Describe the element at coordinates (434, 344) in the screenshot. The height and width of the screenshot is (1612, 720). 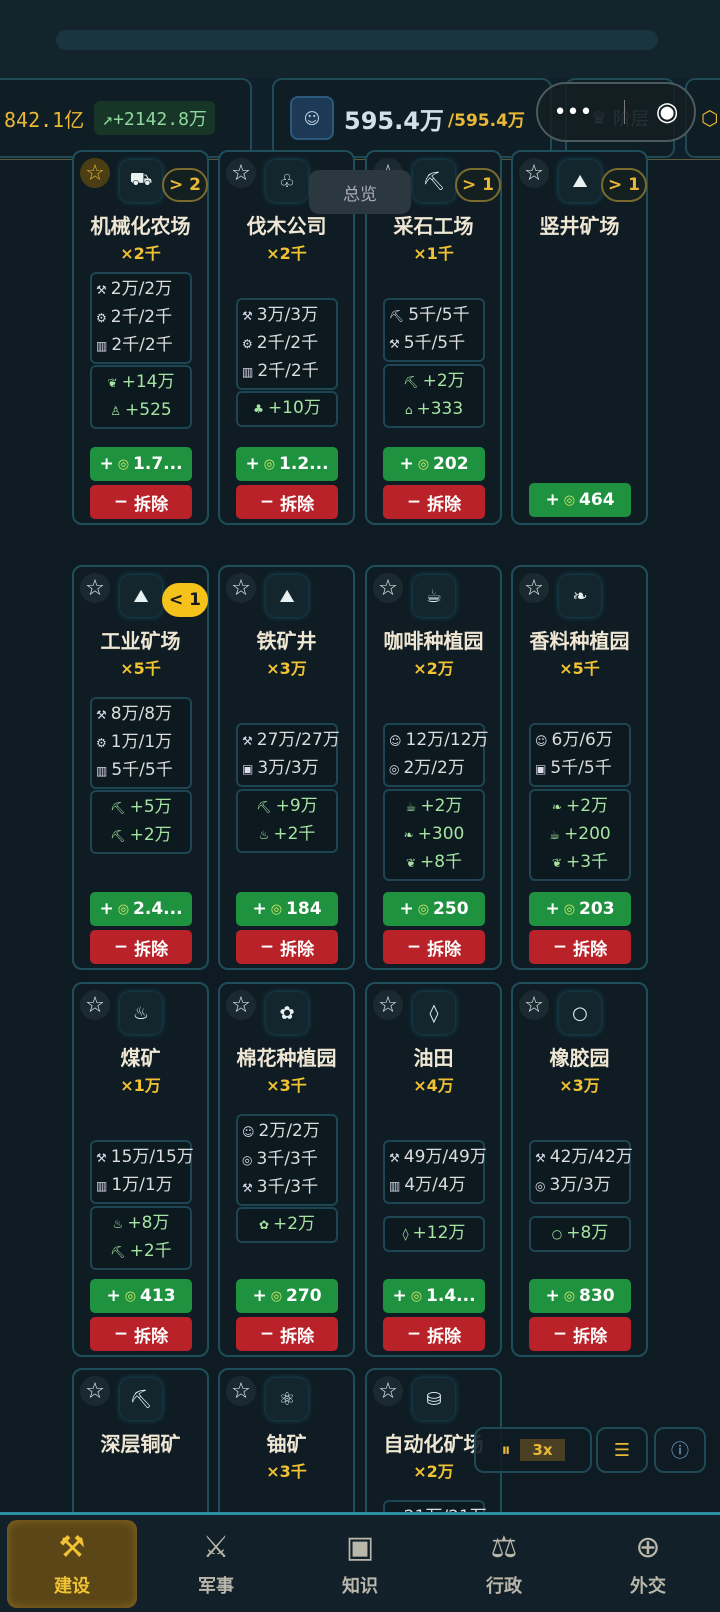
I see `input-row: ⚒ 5千/5千` at that location.